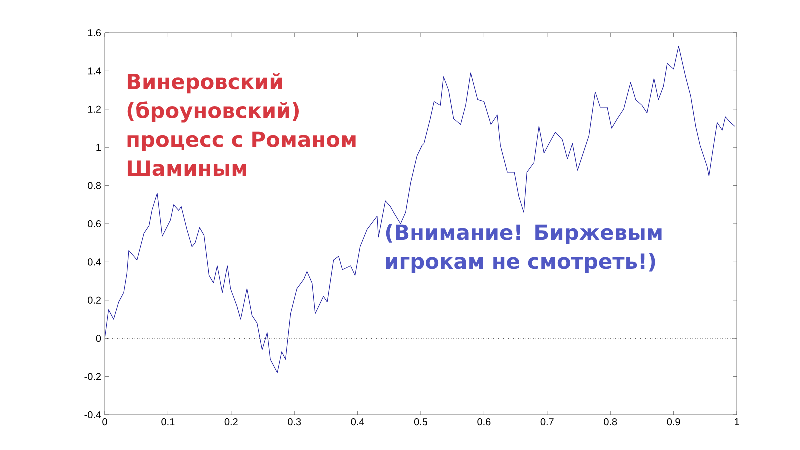  Describe the element at coordinates (484, 422) in the screenshot. I see `x-tick-label: 0.6` at that location.